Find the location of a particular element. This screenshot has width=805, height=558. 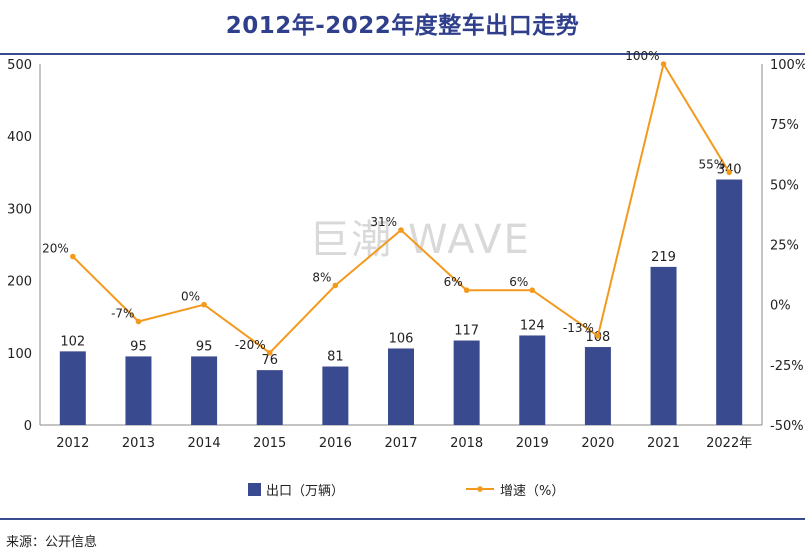

bar-value-label: 219 is located at coordinates (663, 257).